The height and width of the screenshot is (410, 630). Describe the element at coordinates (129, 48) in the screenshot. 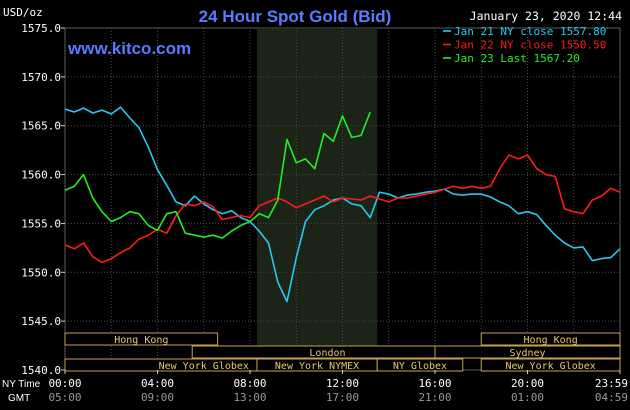

I see `site-watermark: www.kitco.com` at that location.